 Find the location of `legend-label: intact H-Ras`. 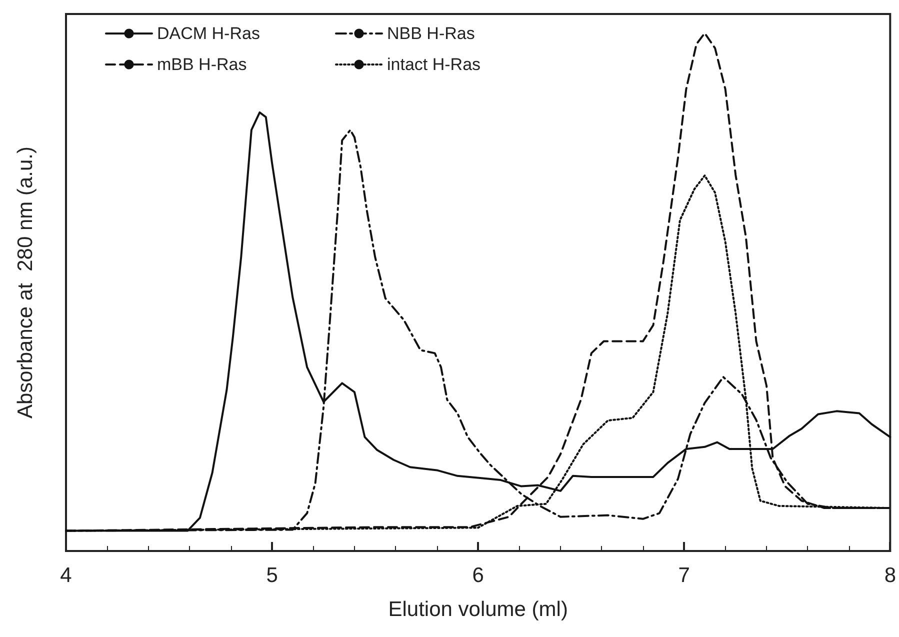

legend-label: intact H-Ras is located at coordinates (434, 64).